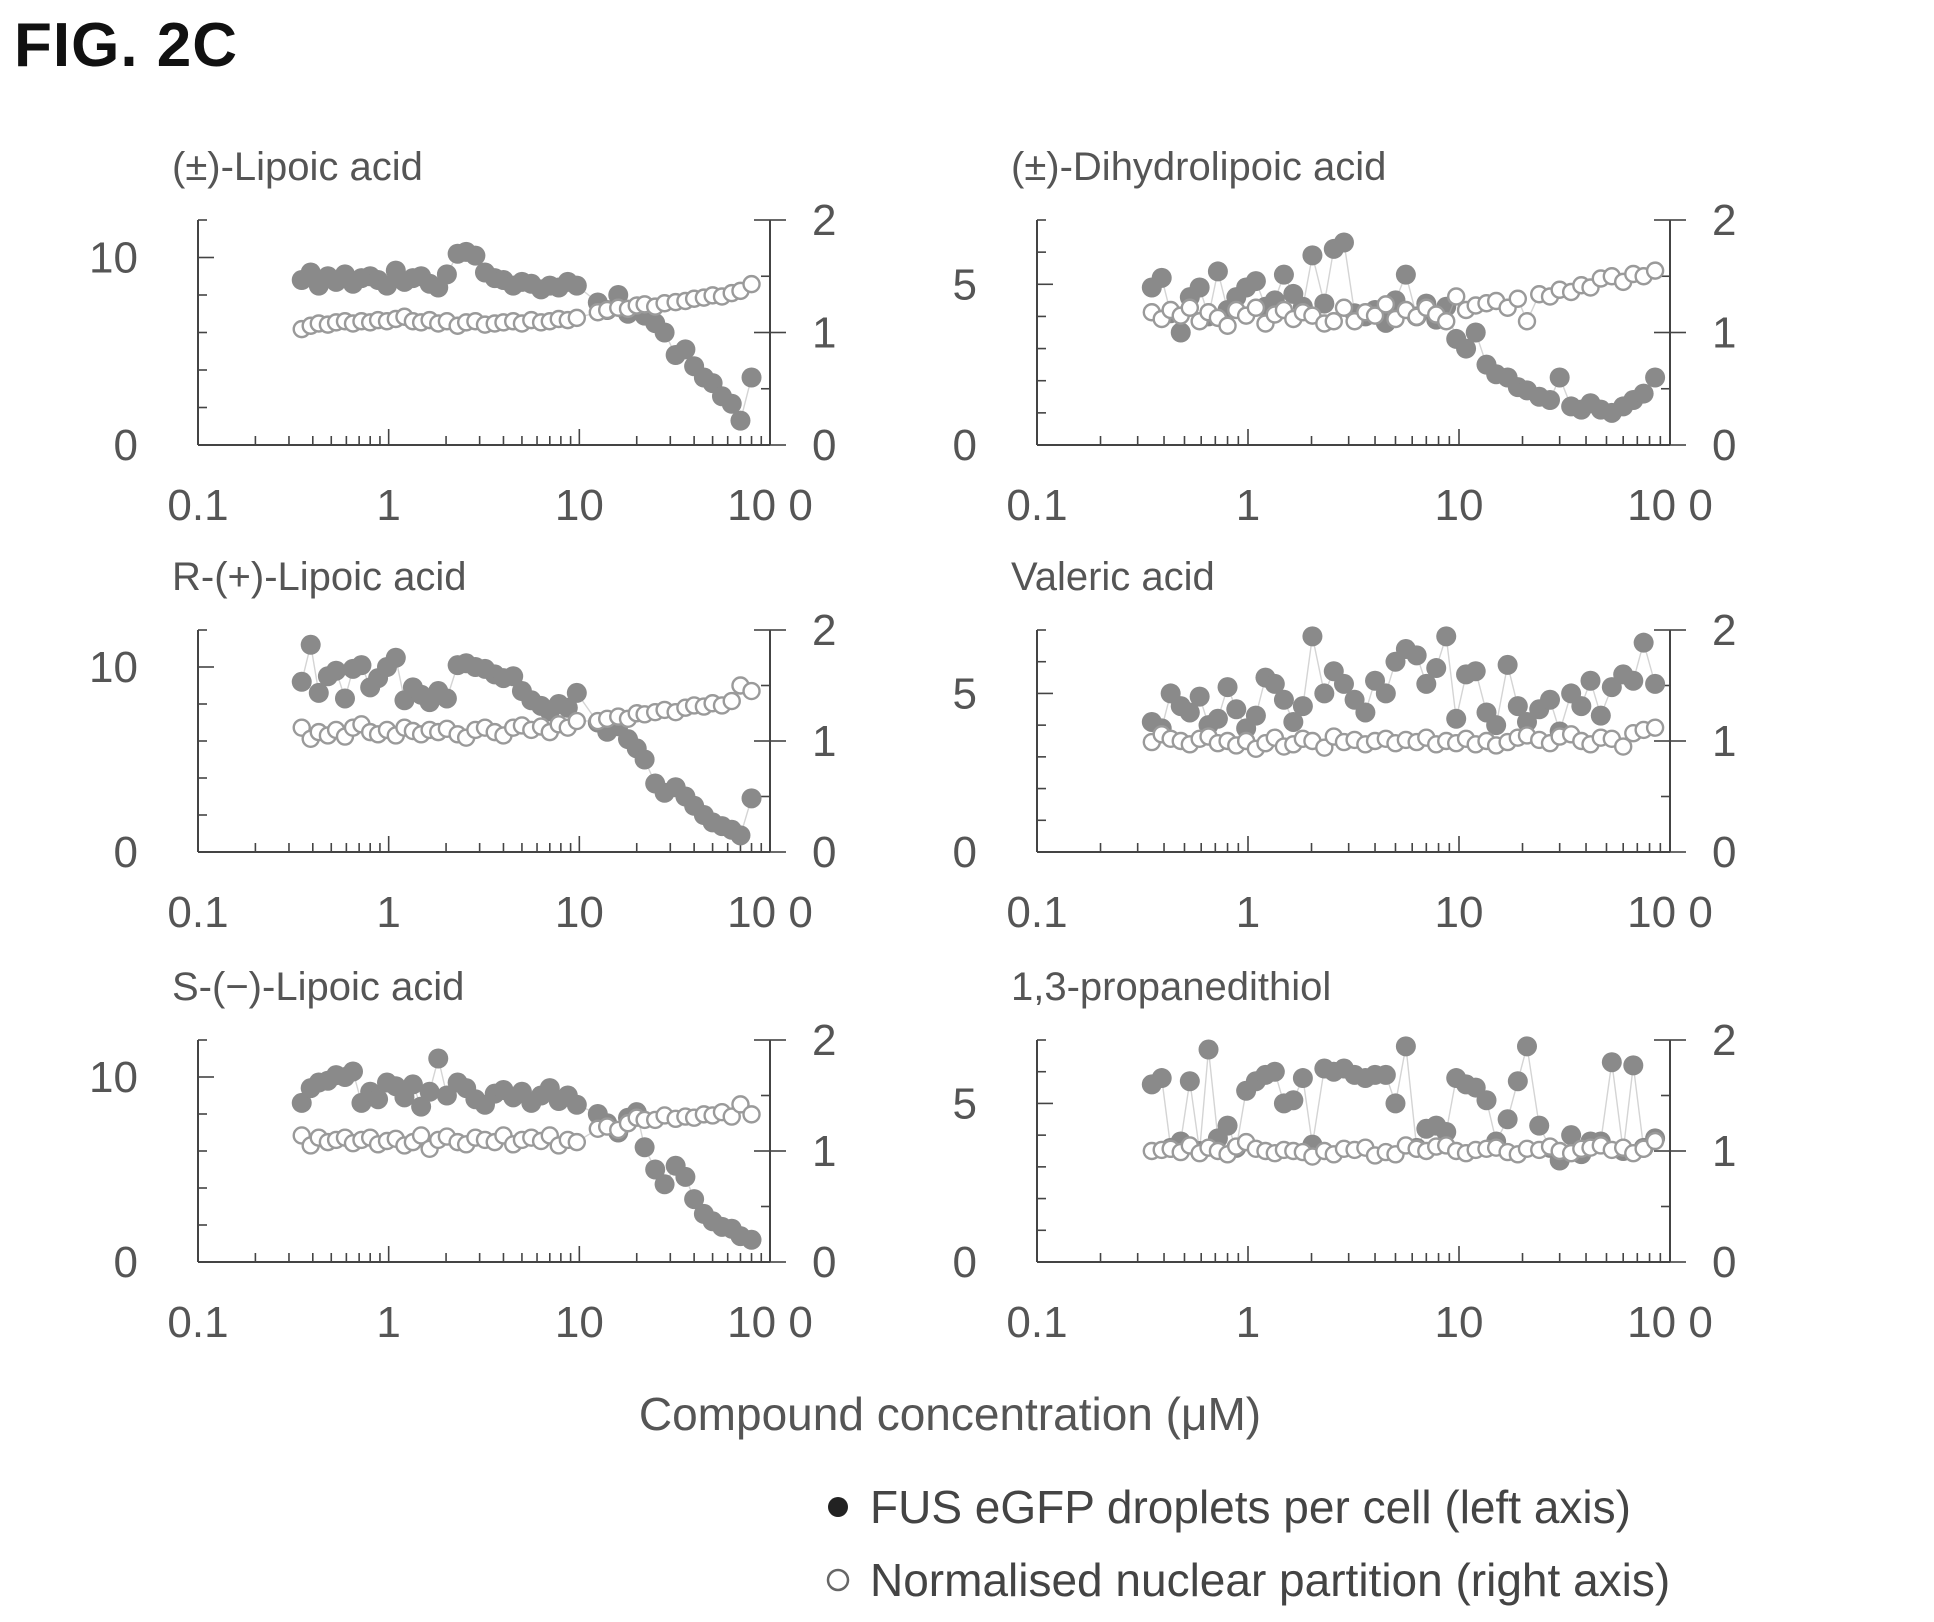 Image resolution: width=1934 pixels, height=1622 pixels. I want to click on chart-panel-1: (±)-Lipoic acid 0.1 1 10 10 0 0 10 0 1 2, so click(462, 337).